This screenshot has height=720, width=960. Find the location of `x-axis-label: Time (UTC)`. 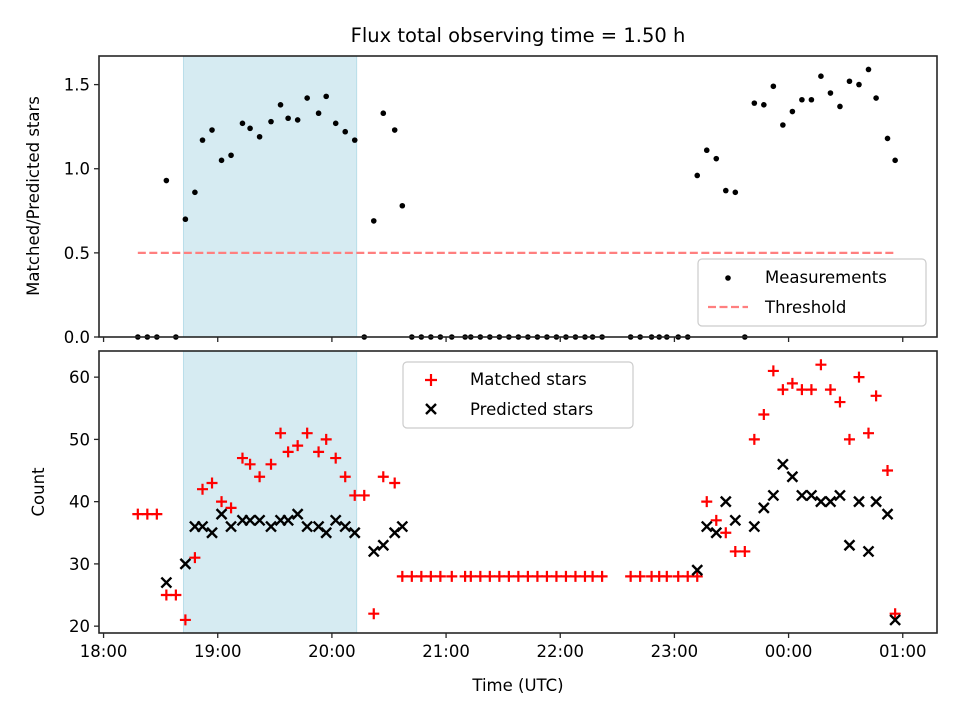

x-axis-label: Time (UTC) is located at coordinates (517, 685).